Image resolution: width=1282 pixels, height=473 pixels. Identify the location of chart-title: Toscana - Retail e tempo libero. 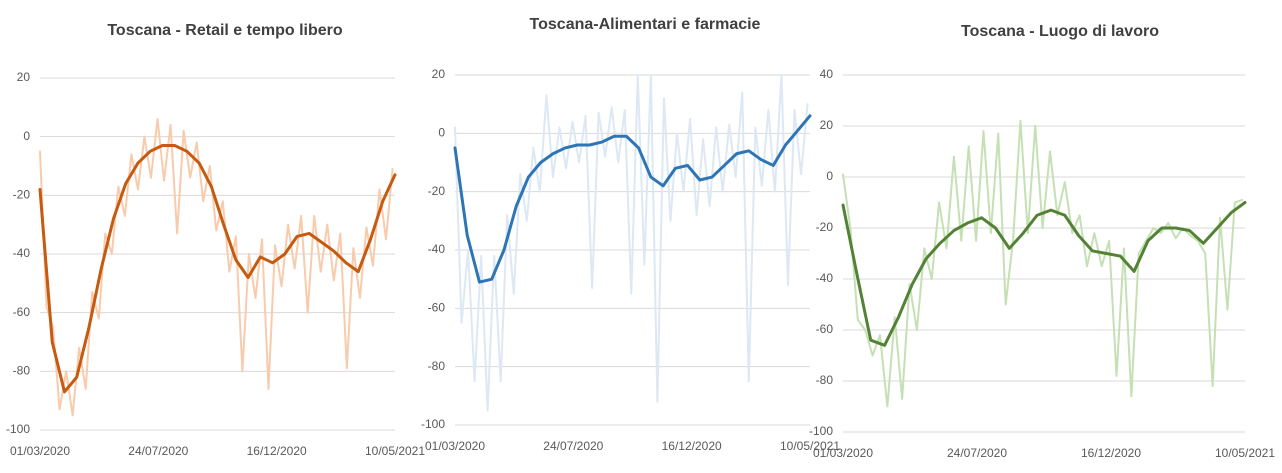
(225, 30).